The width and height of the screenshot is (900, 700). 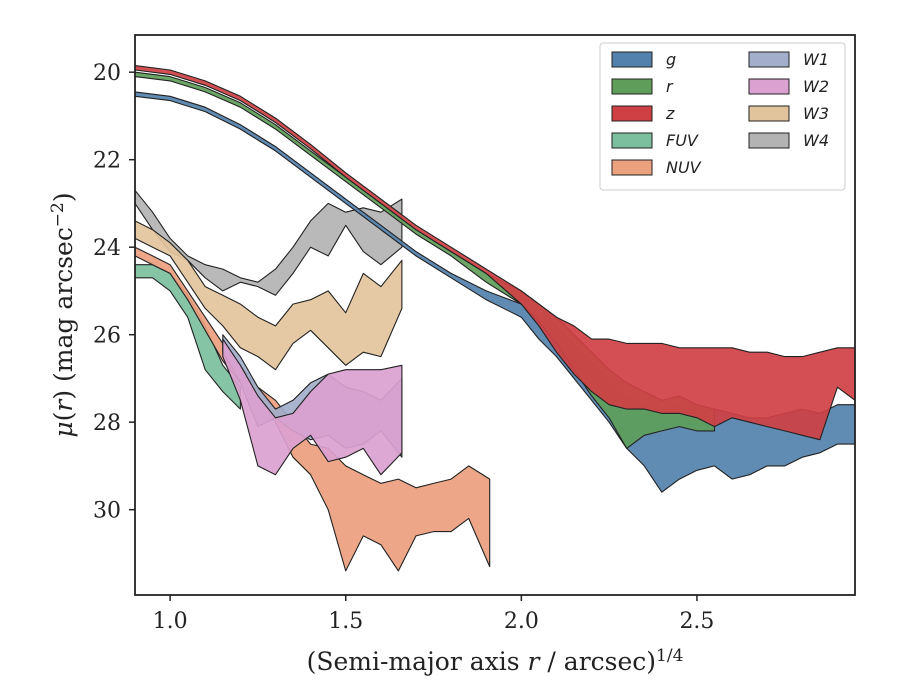 What do you see at coordinates (671, 59) in the screenshot?
I see `legend-label-g: g` at bounding box center [671, 59].